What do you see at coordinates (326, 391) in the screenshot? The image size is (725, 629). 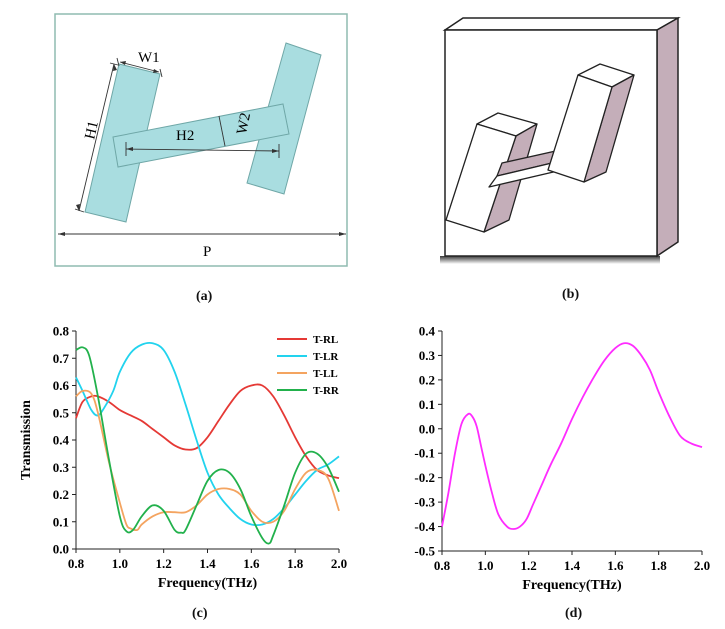 I see `legend-label: T-RR` at bounding box center [326, 391].